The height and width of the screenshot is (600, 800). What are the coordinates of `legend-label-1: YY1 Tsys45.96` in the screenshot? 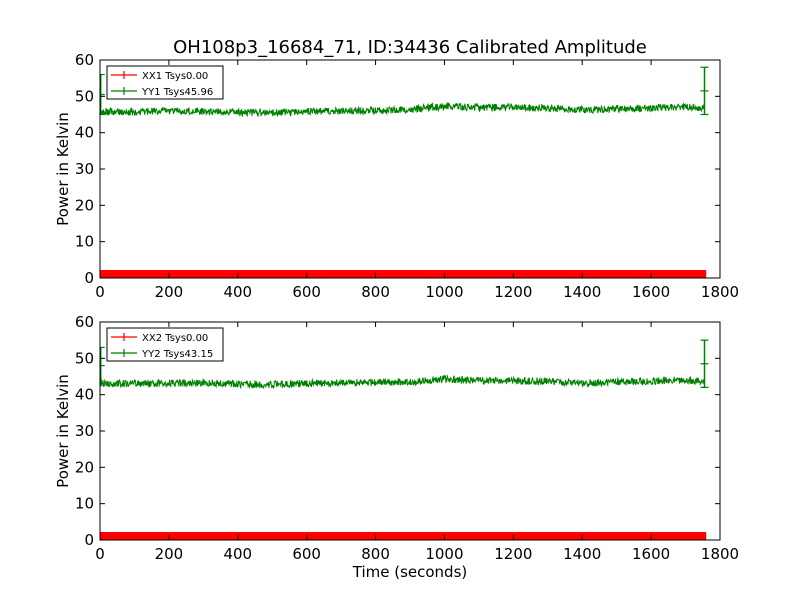 It's located at (177, 92).